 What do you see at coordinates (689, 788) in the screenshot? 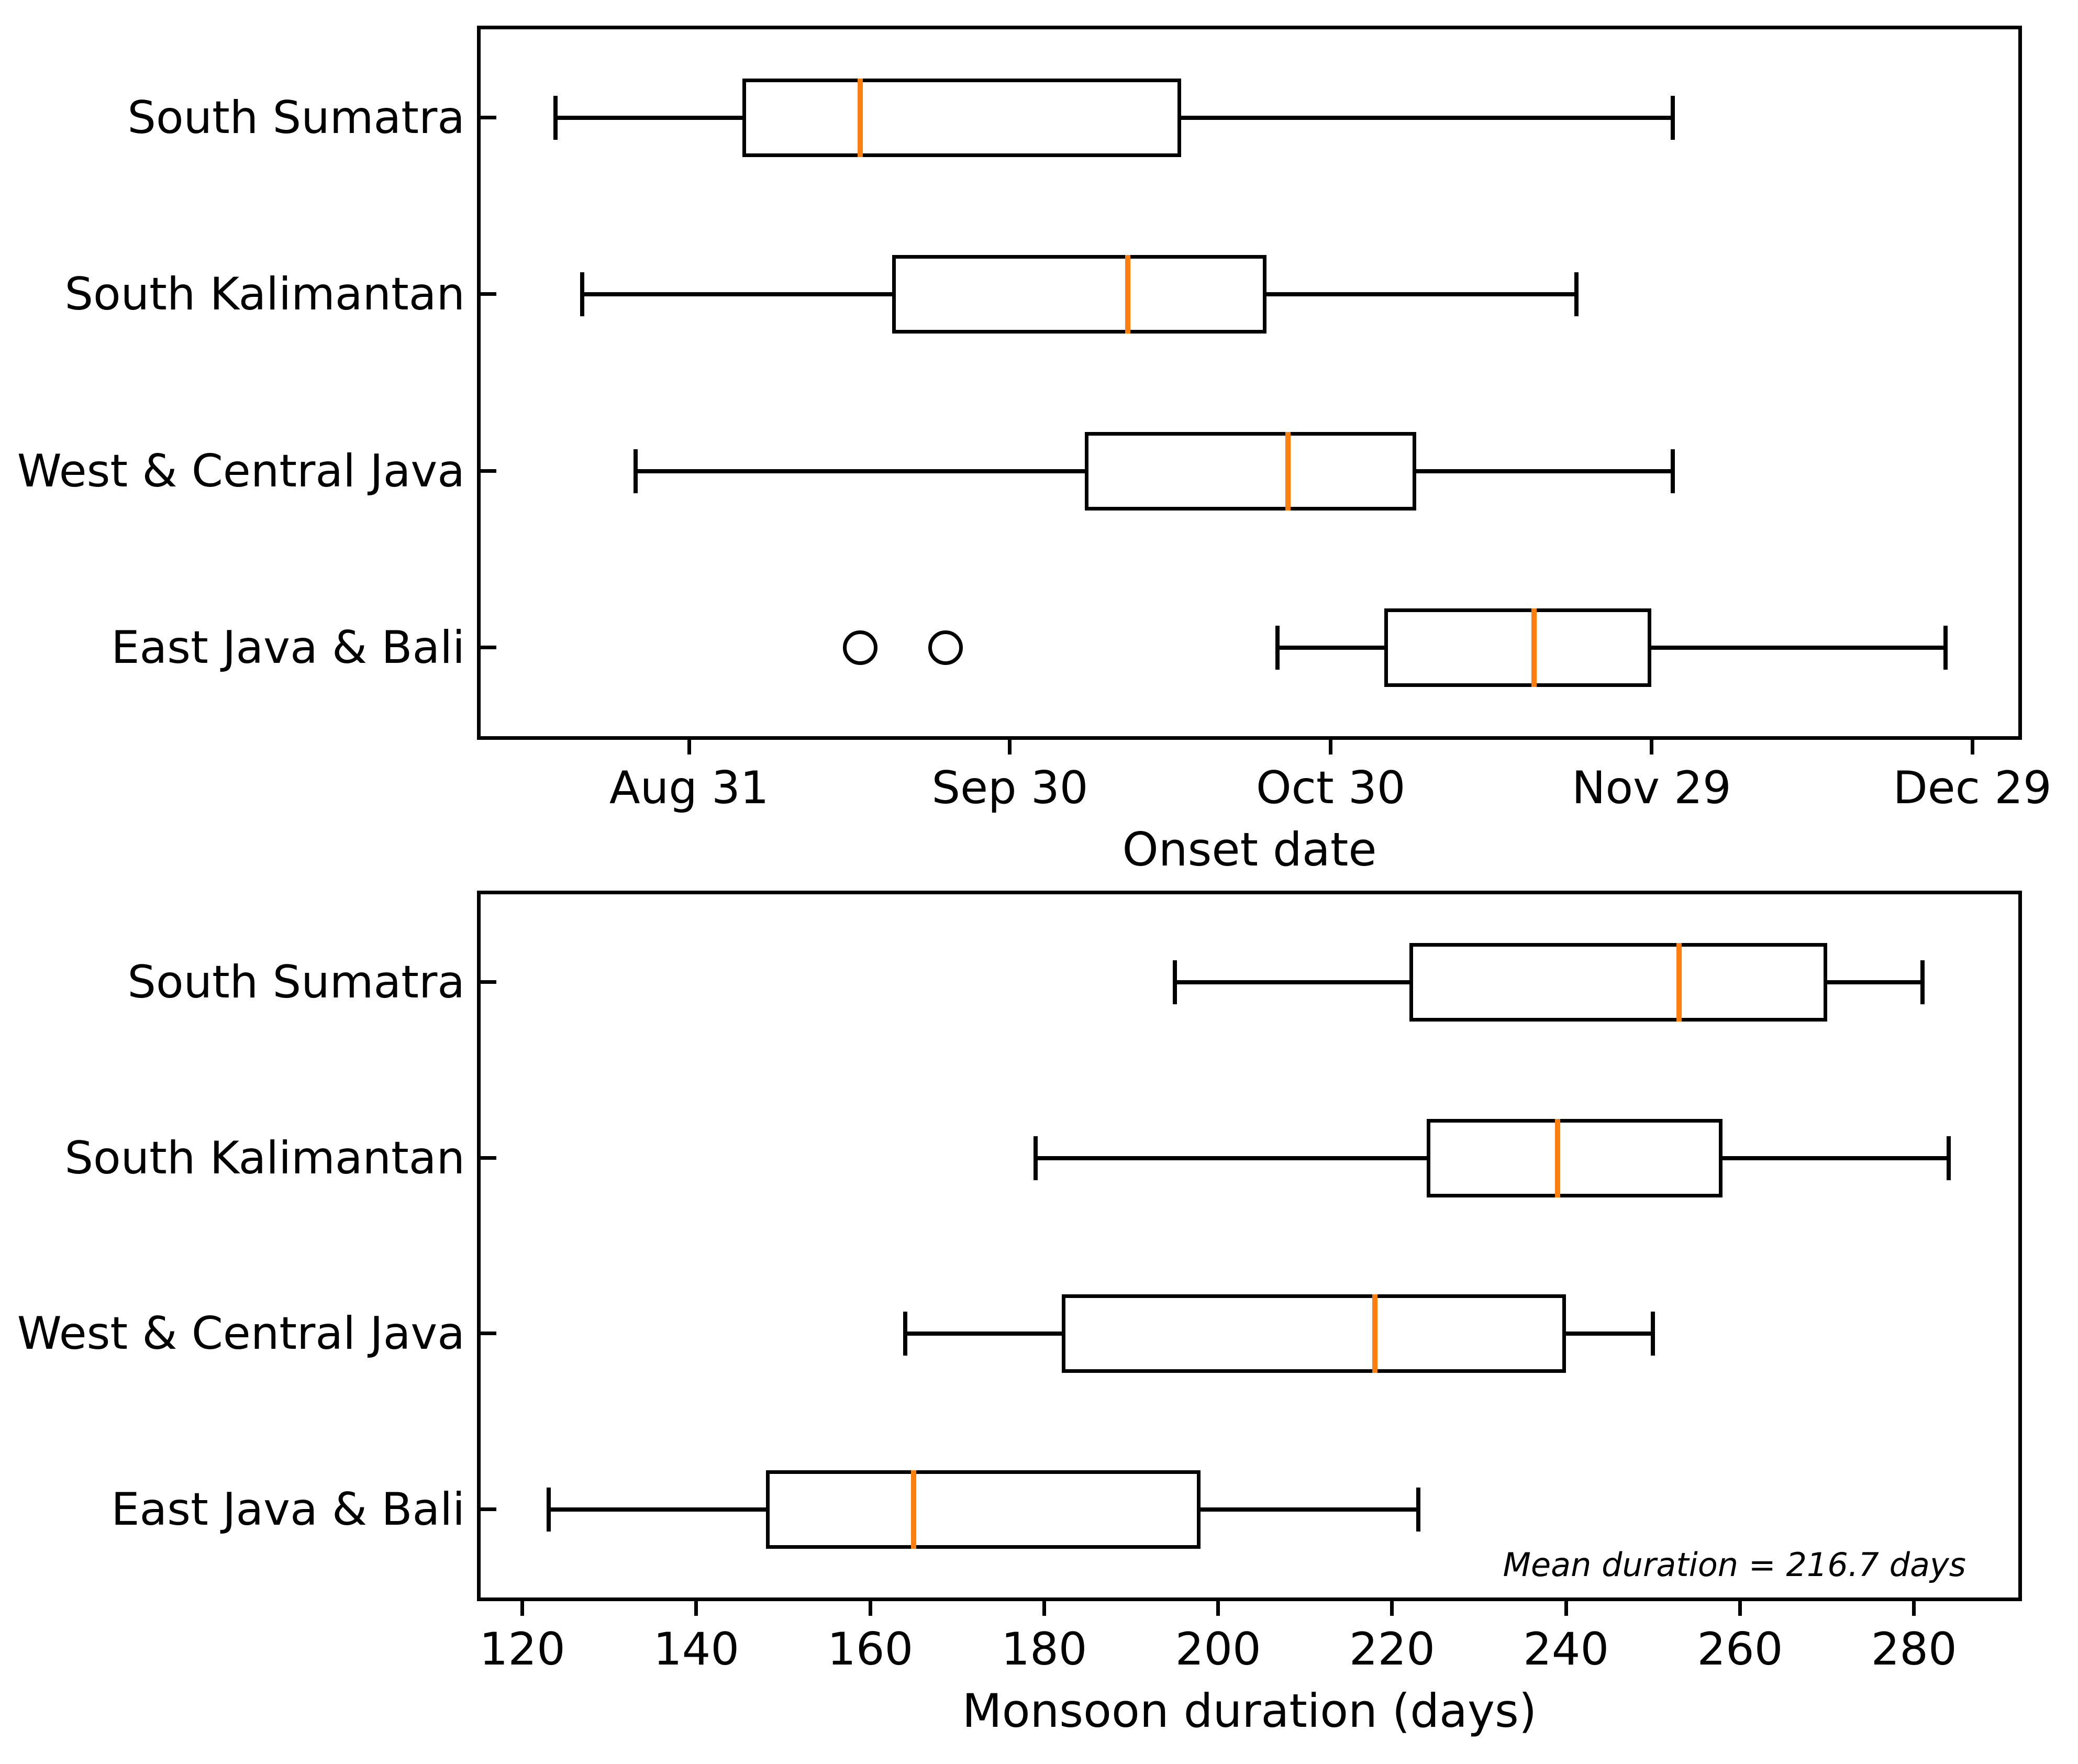
I see `x-tick-label: Aug 31` at bounding box center [689, 788].